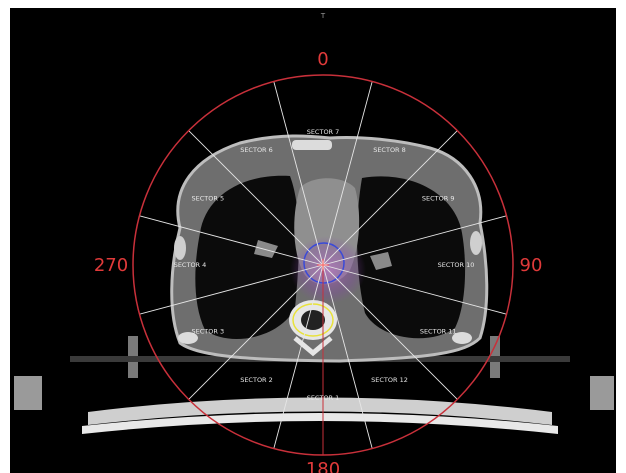 The width and height of the screenshot is (626, 473). I want to click on sector-label-2: SECTOR 2, so click(256, 380).